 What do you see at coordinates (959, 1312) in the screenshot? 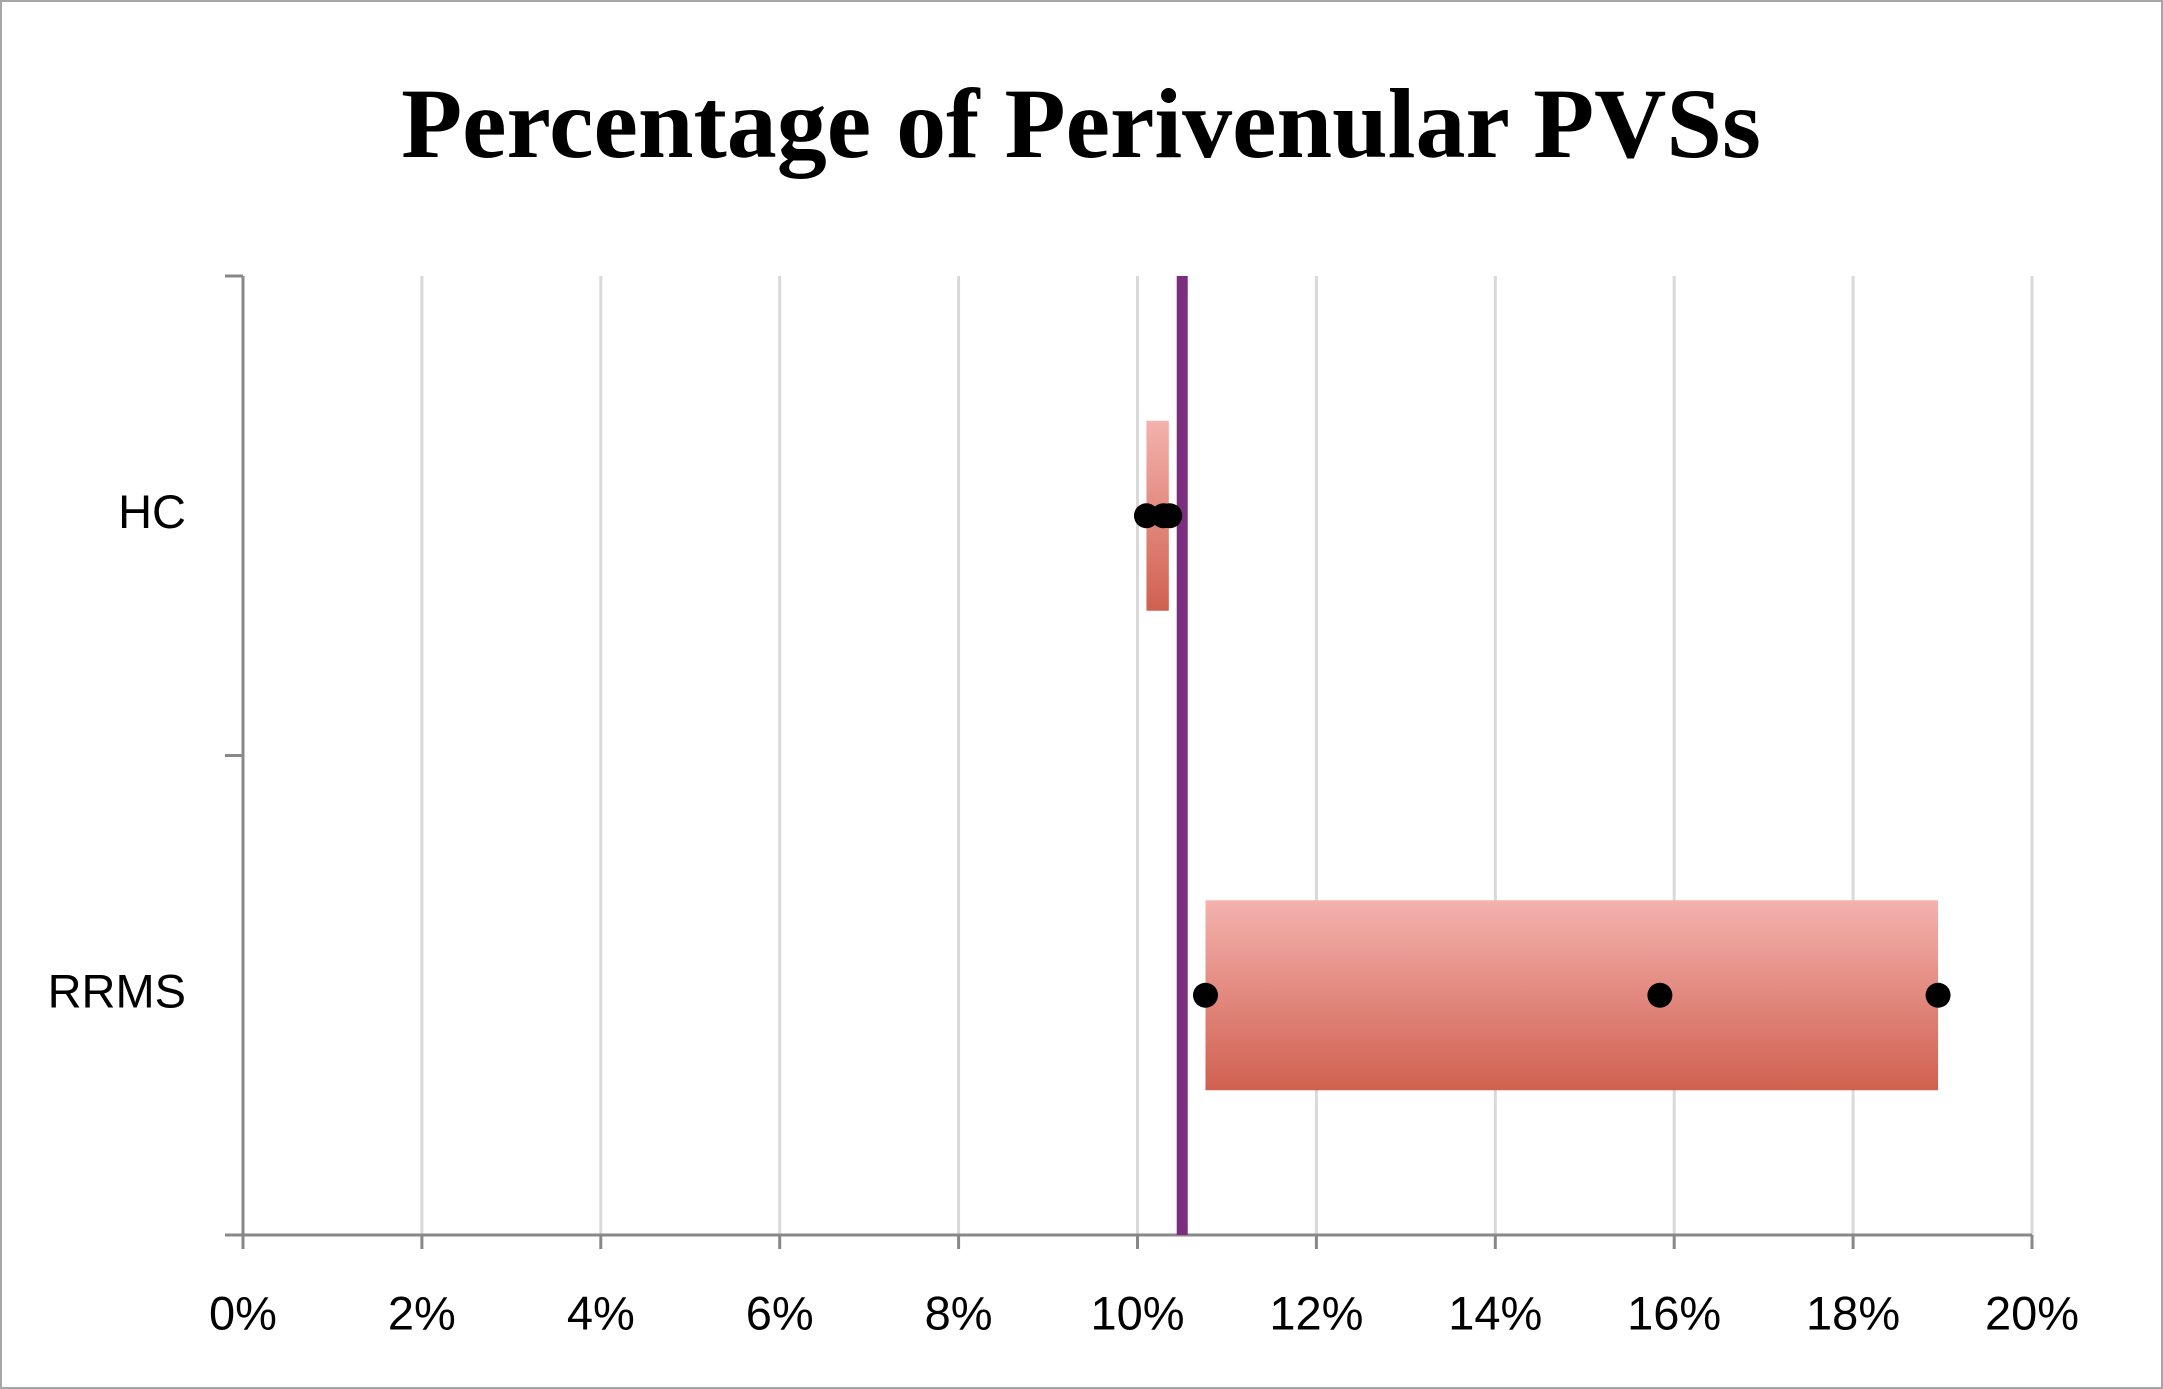
I see `x-tick-label: 8%` at bounding box center [959, 1312].